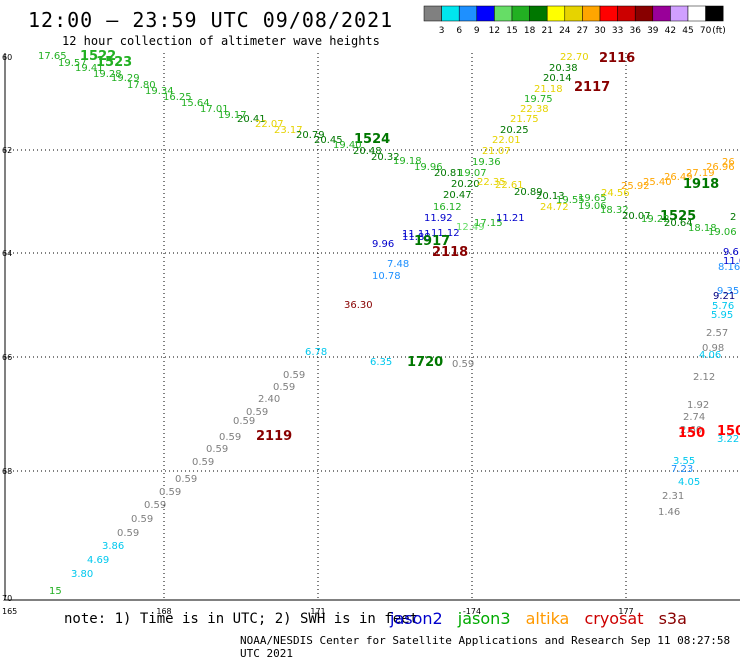 The width and height of the screenshot is (740, 660). I want to click on legend-tick-label: 21, so click(546, 31).